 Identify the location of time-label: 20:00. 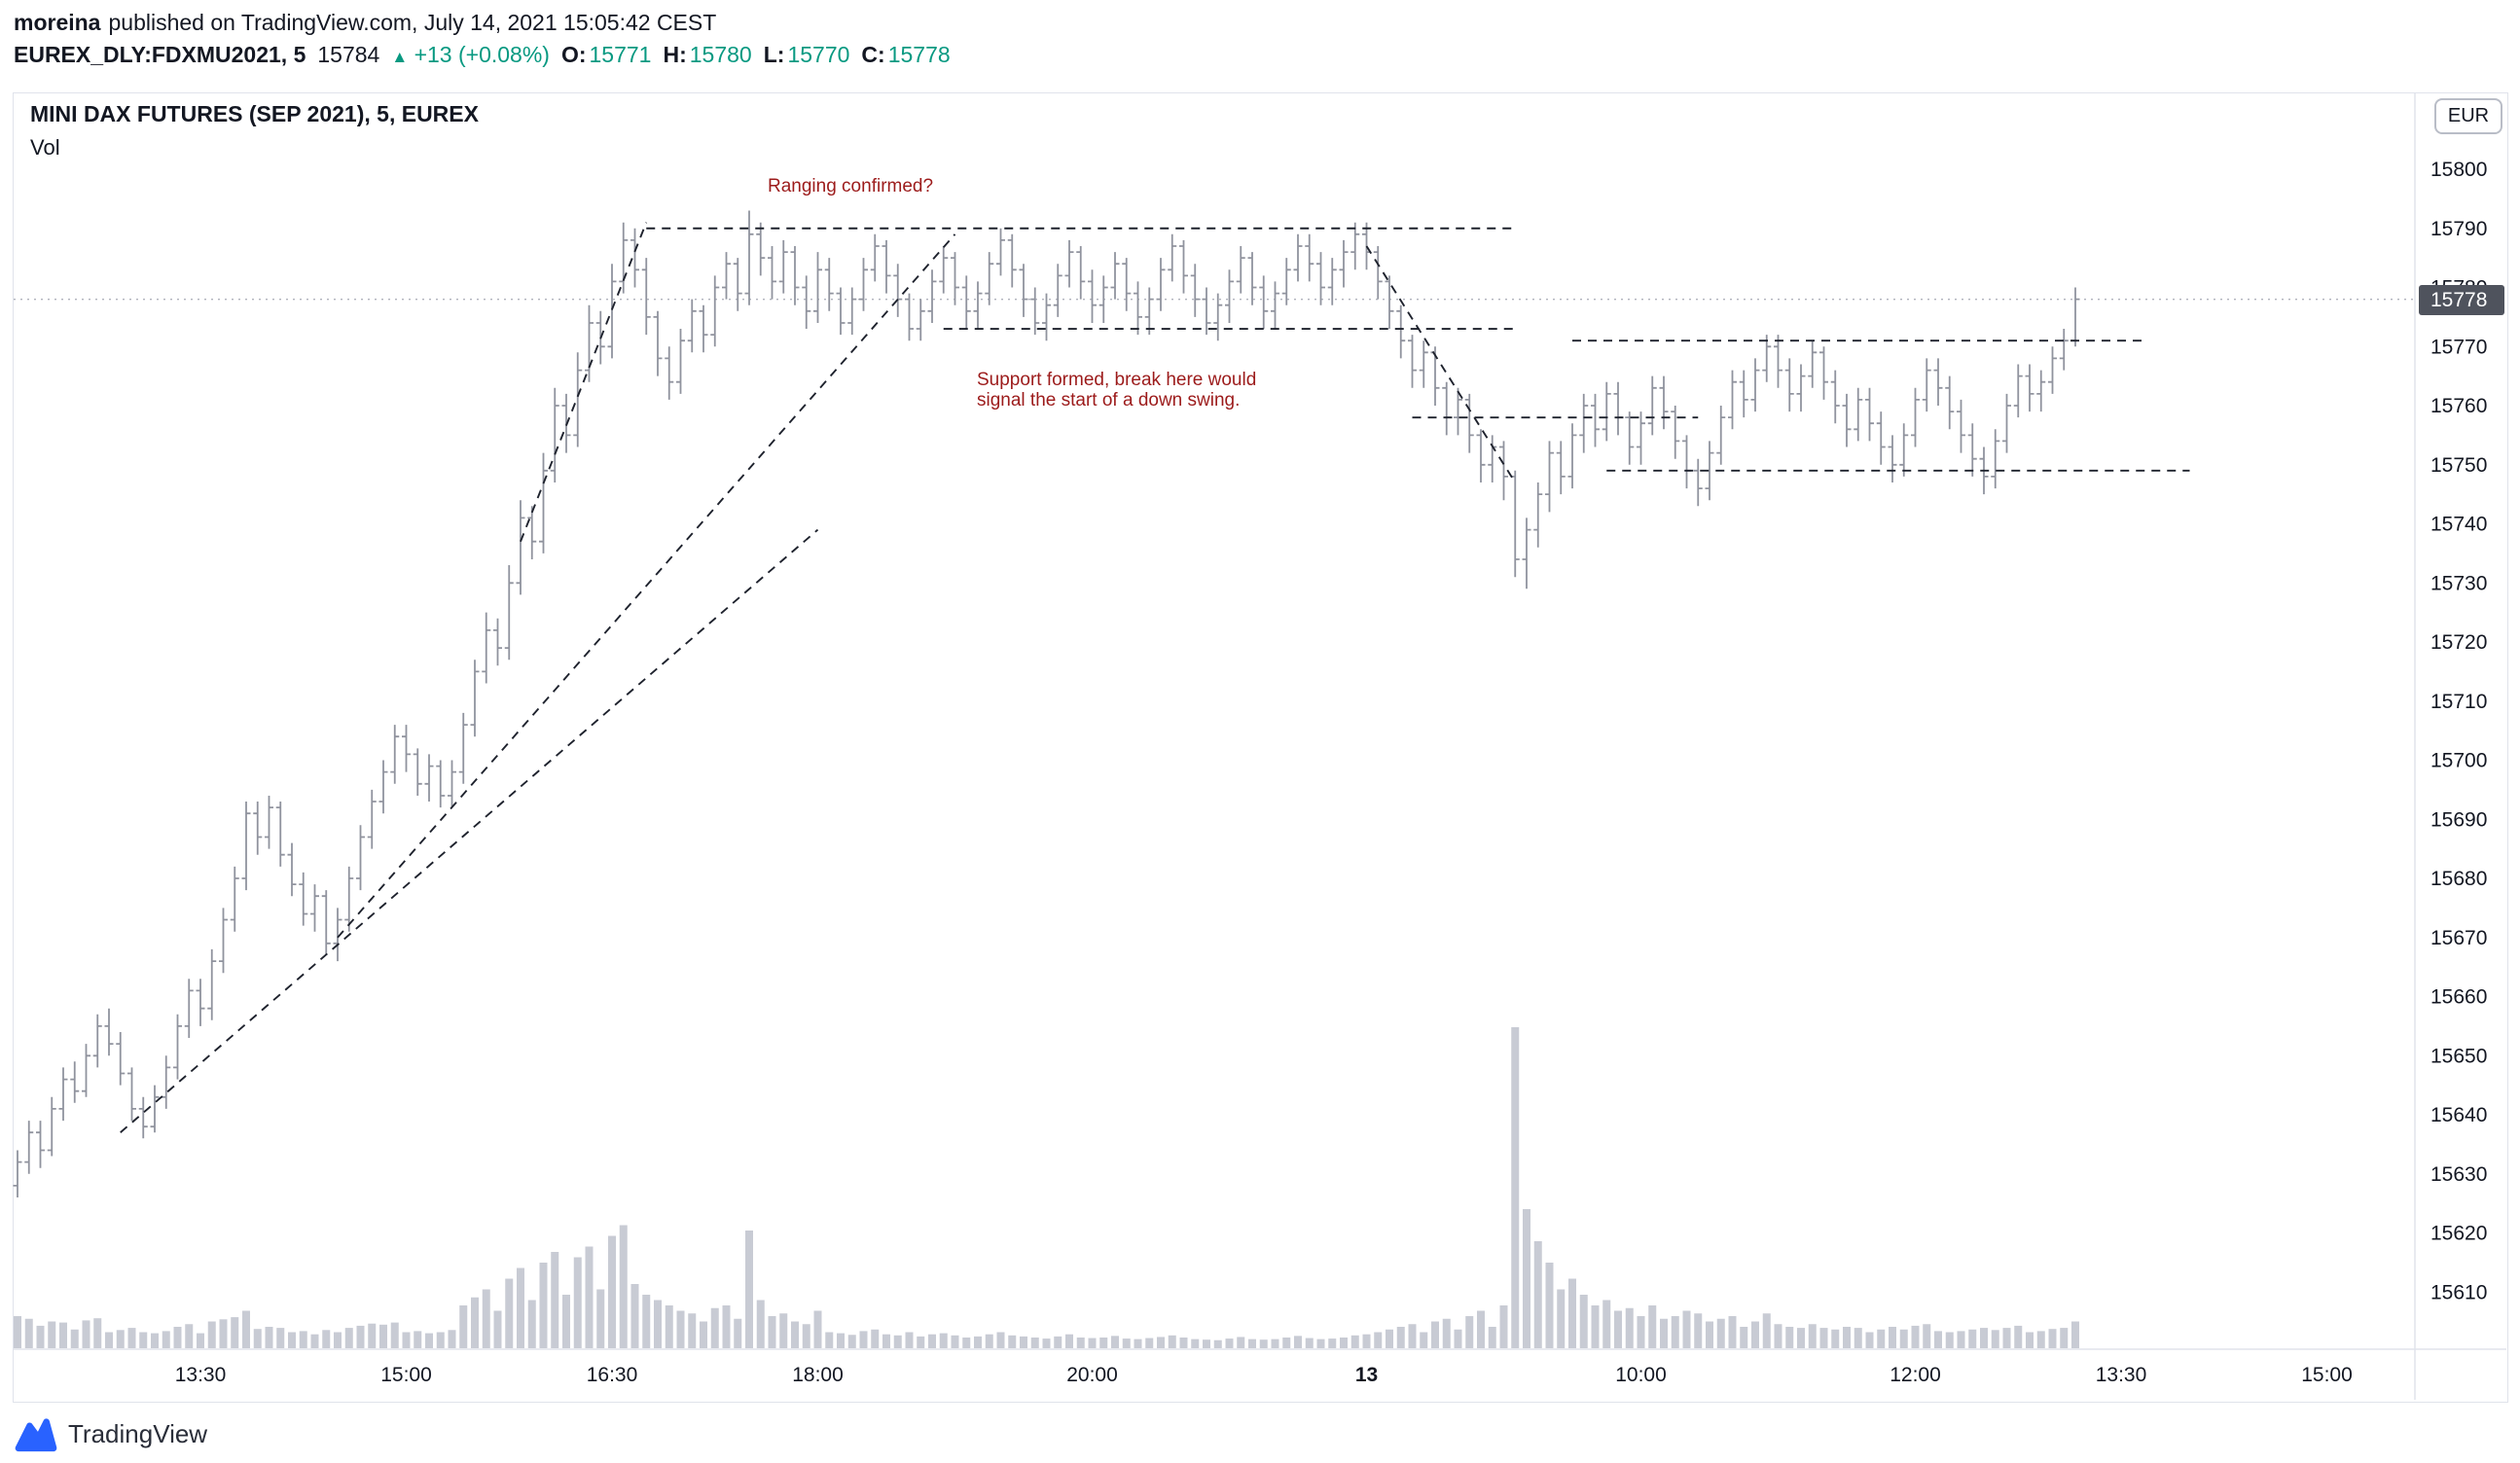
(1092, 1375).